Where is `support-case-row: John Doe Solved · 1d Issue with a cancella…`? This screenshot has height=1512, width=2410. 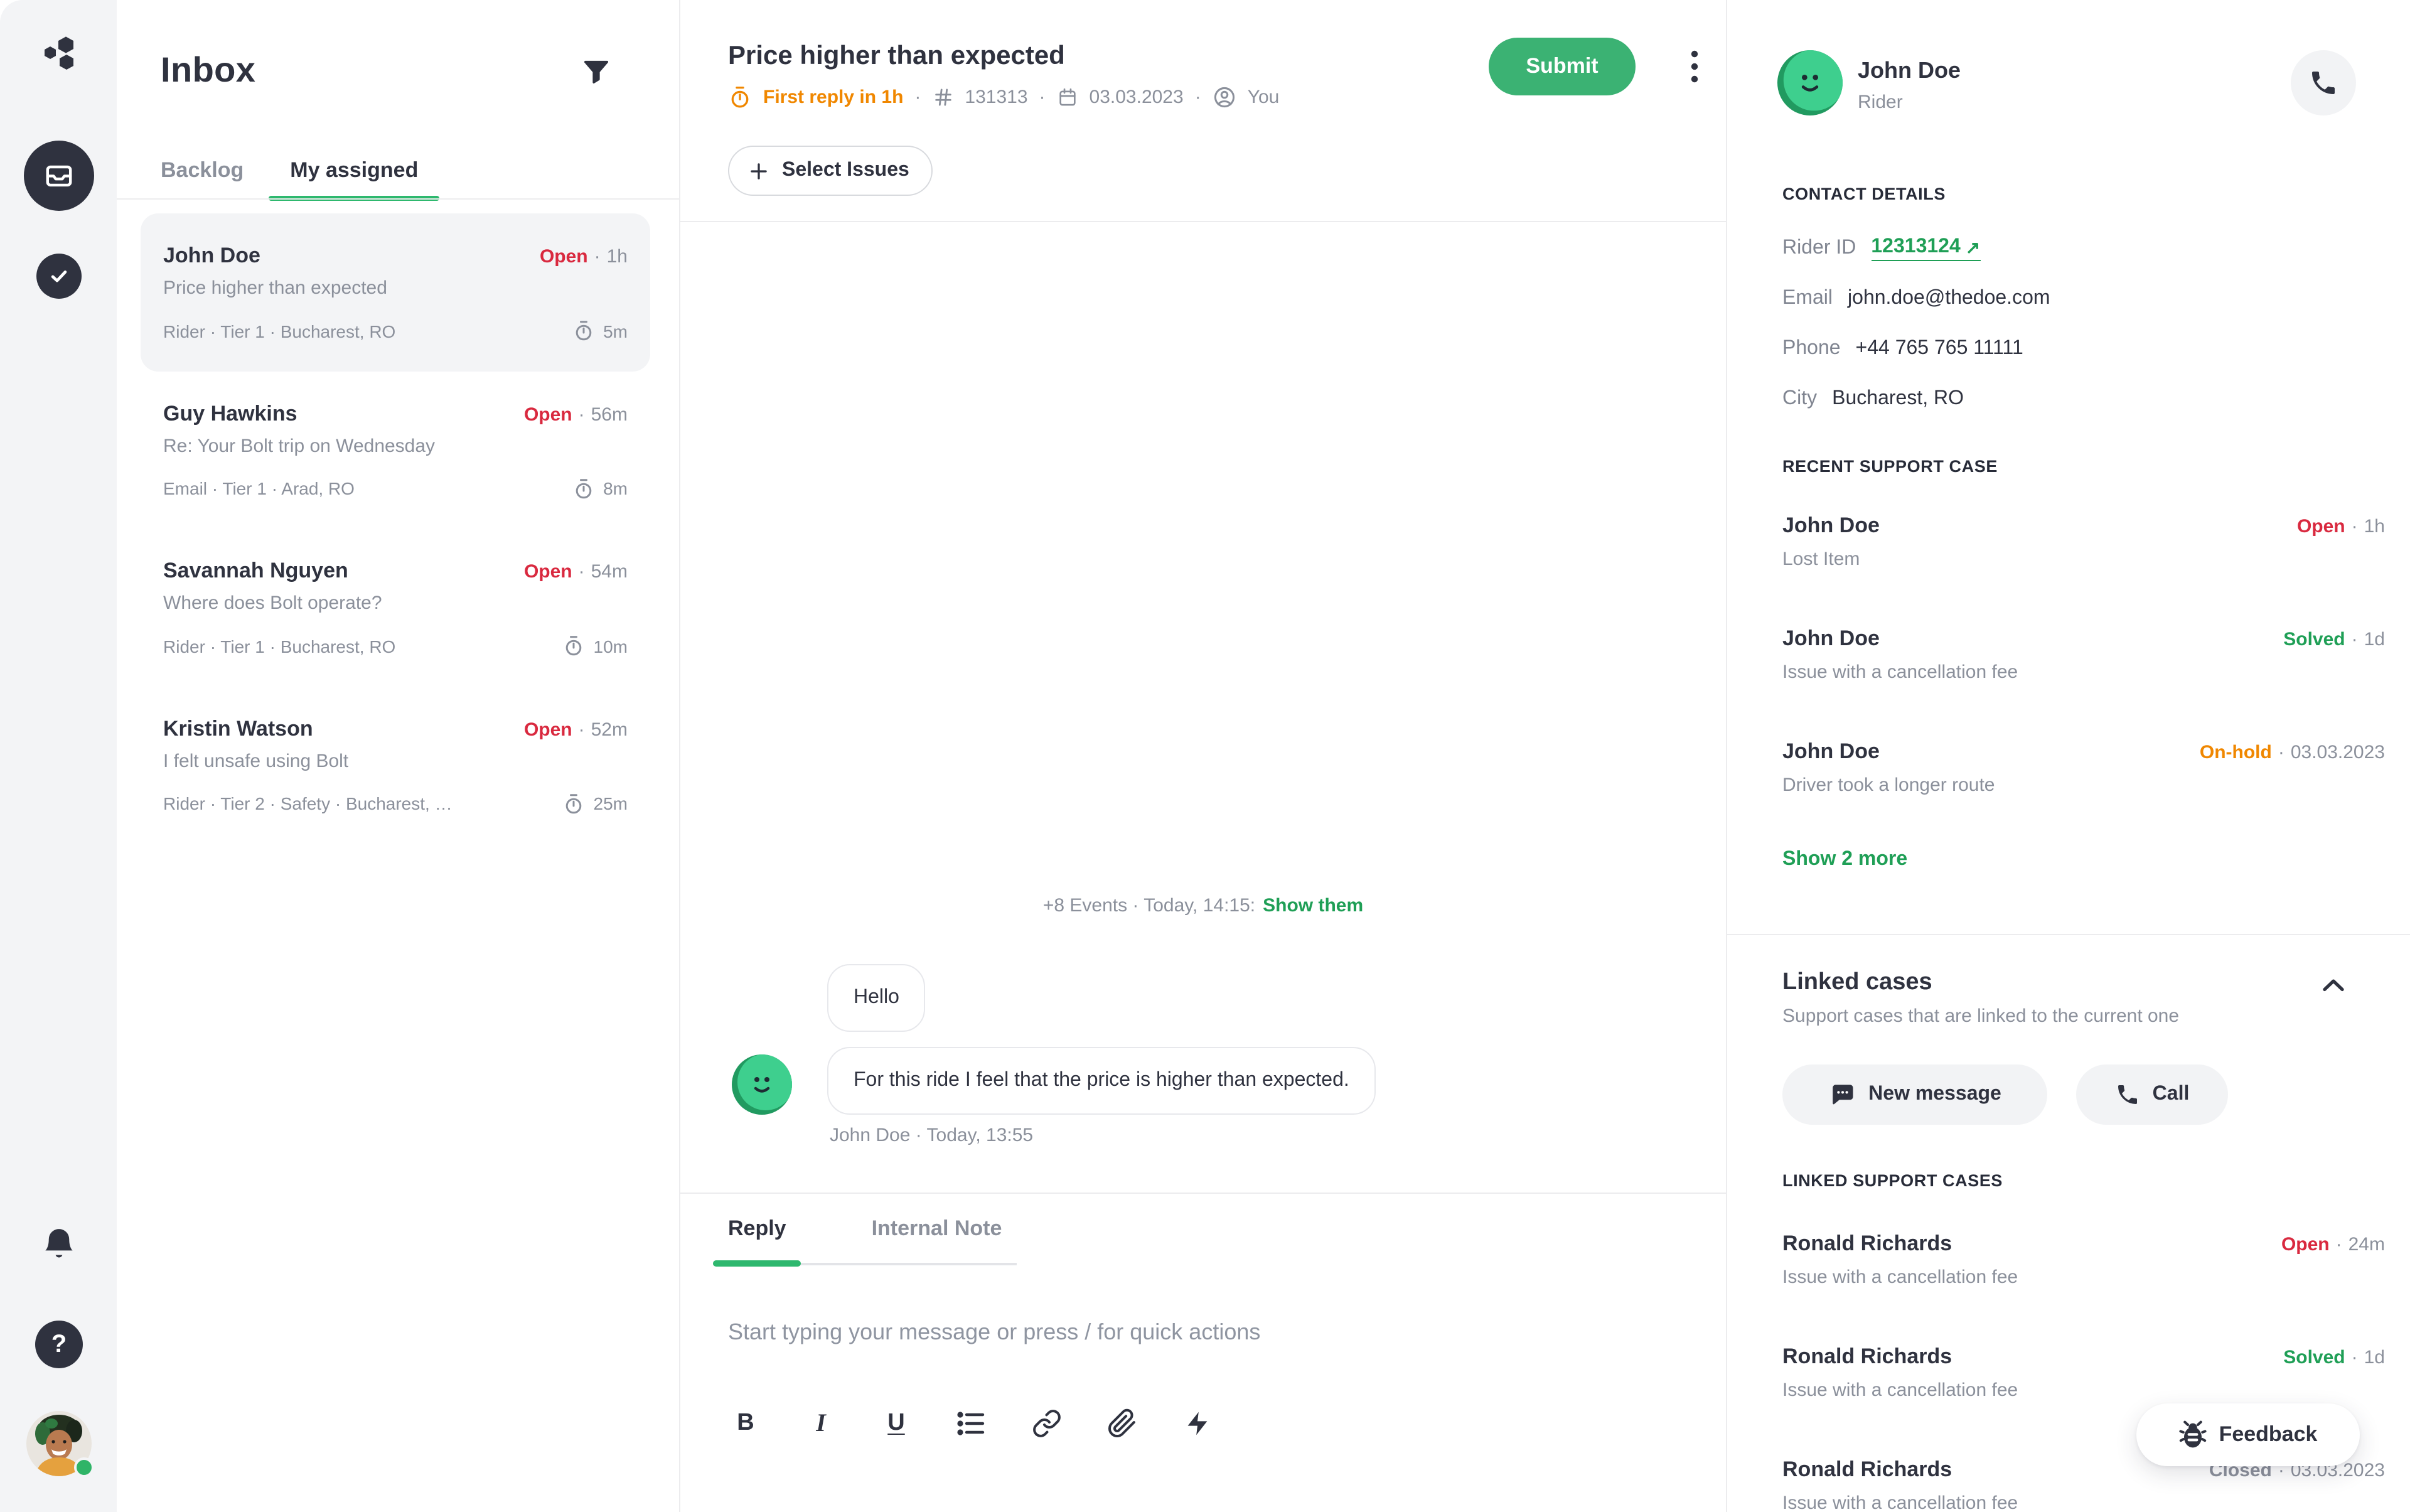
support-case-row: John Doe Solved · 1d Issue with a cancella… is located at coordinates (2083, 654).